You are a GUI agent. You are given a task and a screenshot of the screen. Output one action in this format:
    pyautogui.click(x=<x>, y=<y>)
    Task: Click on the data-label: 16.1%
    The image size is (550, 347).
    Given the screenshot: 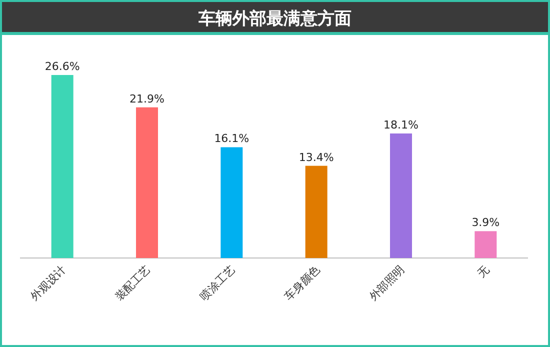 What is the action you would take?
    pyautogui.click(x=232, y=139)
    